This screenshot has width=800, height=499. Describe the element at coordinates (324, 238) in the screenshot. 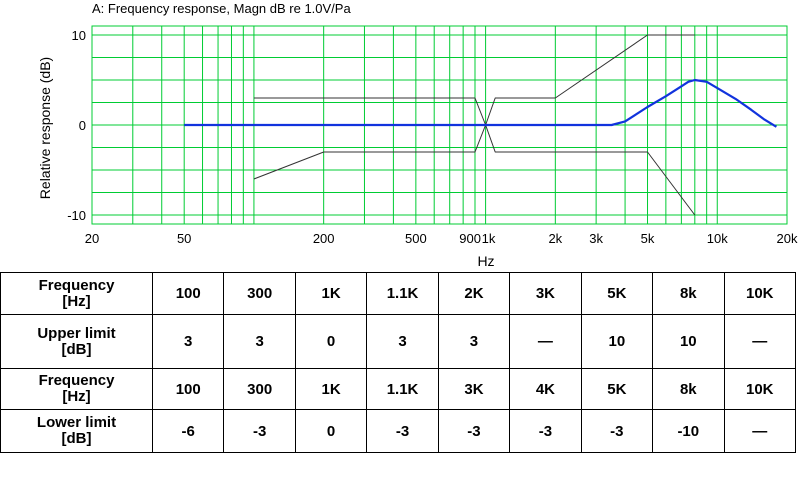

I see `x-tick-label: 200` at that location.